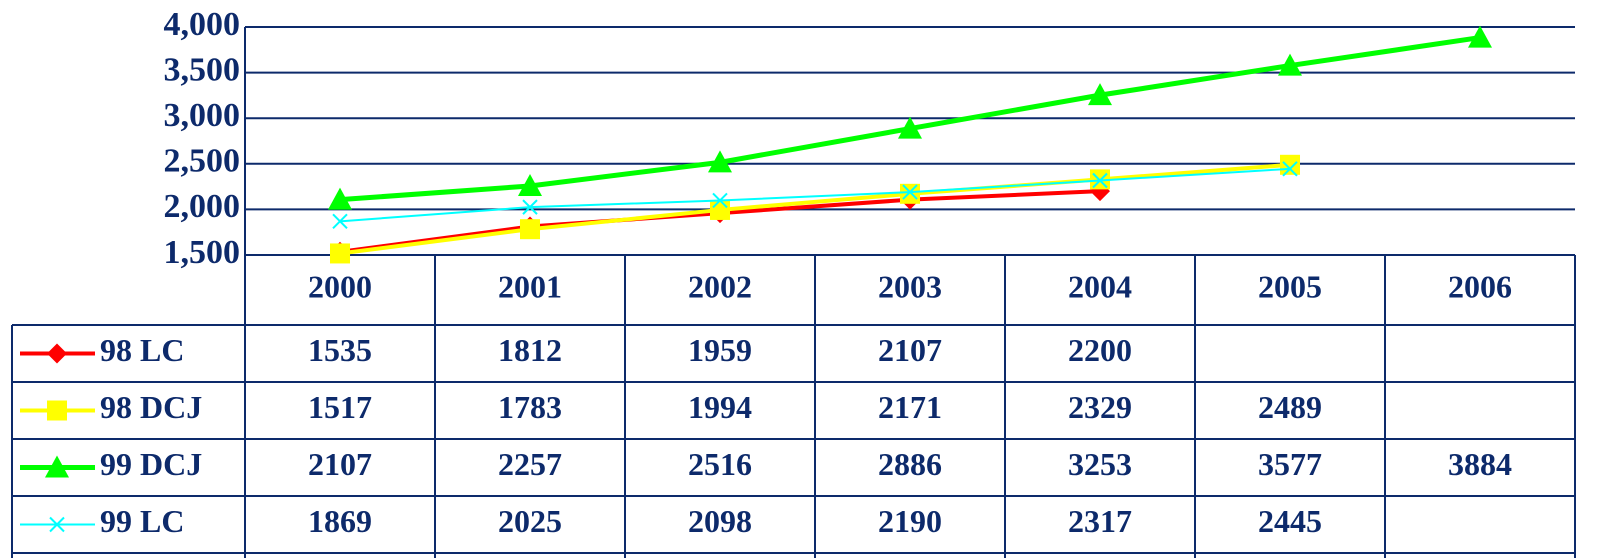 This screenshot has width=1615, height=558. What do you see at coordinates (530, 521) in the screenshot?
I see `table-value: 2025` at bounding box center [530, 521].